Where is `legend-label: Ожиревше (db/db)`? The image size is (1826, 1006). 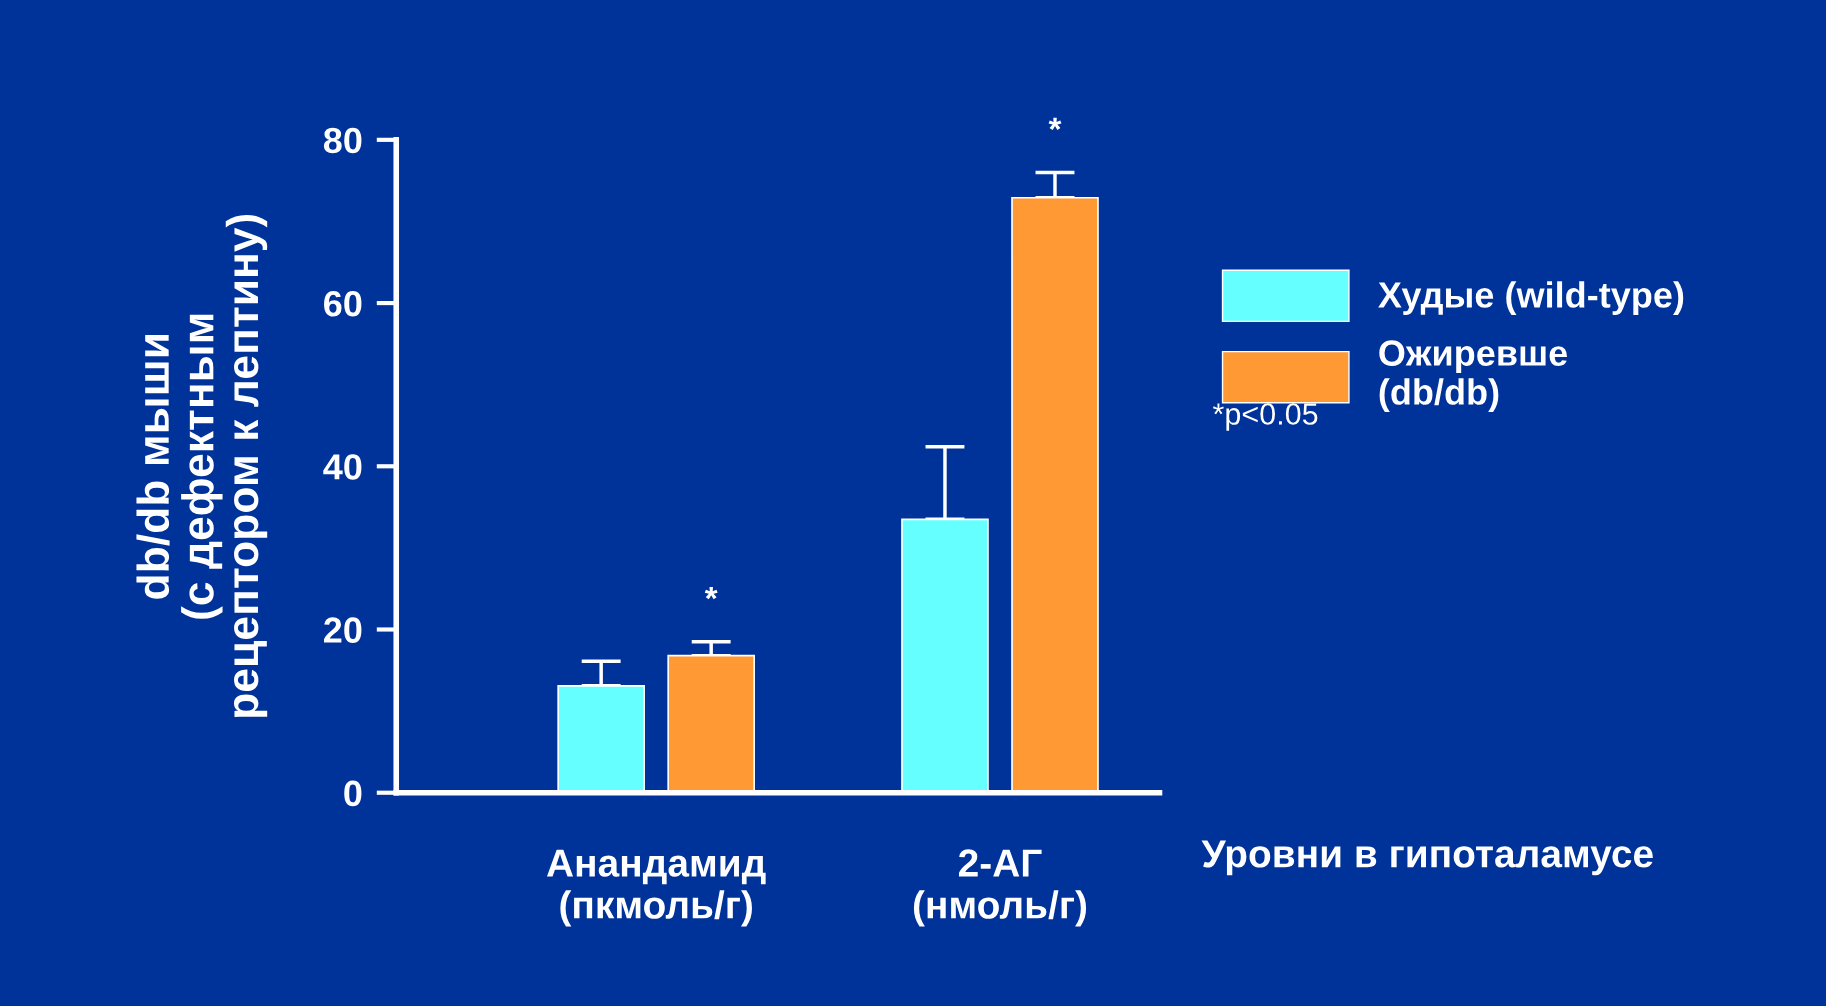
legend-label: Ожиревше (db/db) is located at coordinates (1473, 376).